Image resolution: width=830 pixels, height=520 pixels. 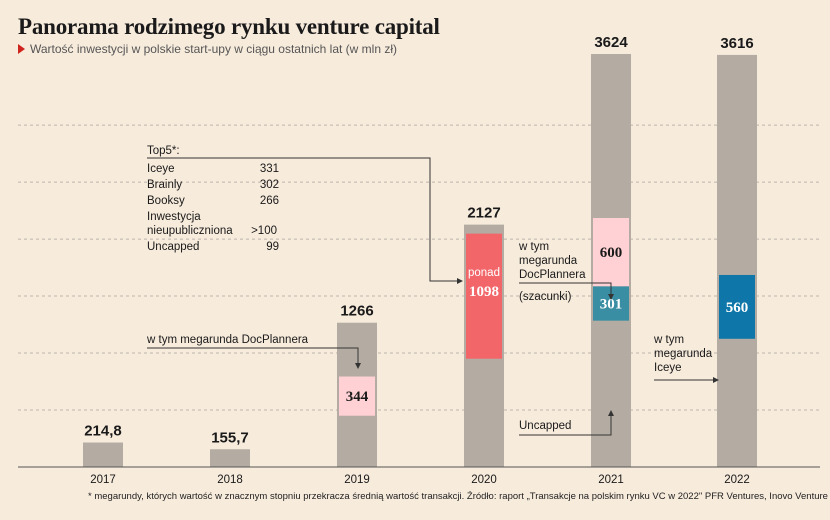 What do you see at coordinates (228, 340) in the screenshot?
I see `note-docplanner-2019: w tym megarunda DocPlannera` at bounding box center [228, 340].